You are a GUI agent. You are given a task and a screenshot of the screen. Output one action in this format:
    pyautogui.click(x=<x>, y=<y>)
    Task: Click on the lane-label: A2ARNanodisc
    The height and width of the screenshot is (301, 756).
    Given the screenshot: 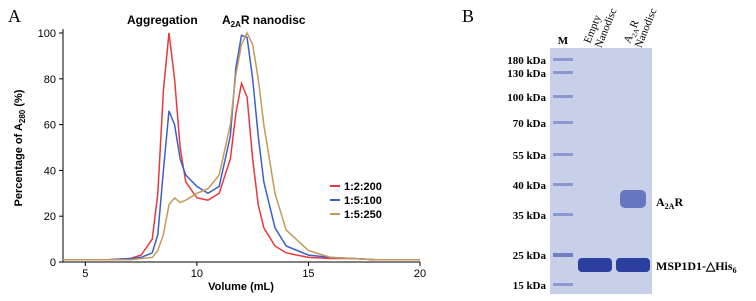 What is the action you would take?
    pyautogui.click(x=641, y=26)
    